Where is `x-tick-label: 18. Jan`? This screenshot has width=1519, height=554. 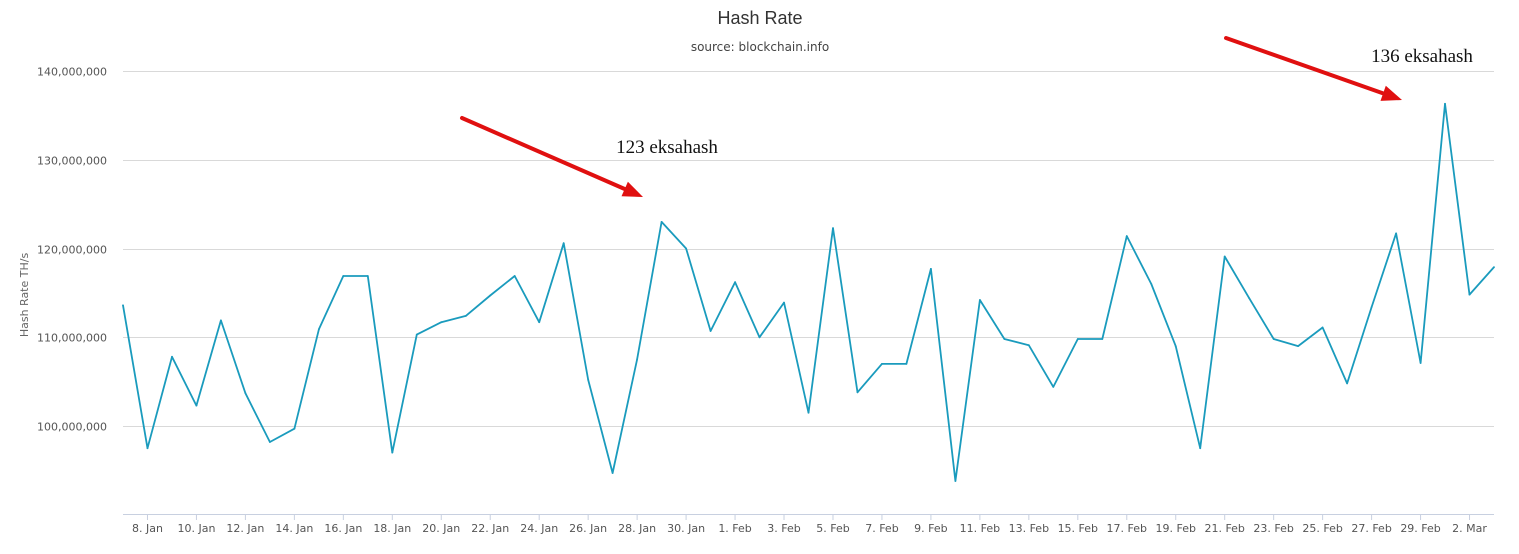 x-tick-label: 18. Jan is located at coordinates (392, 528).